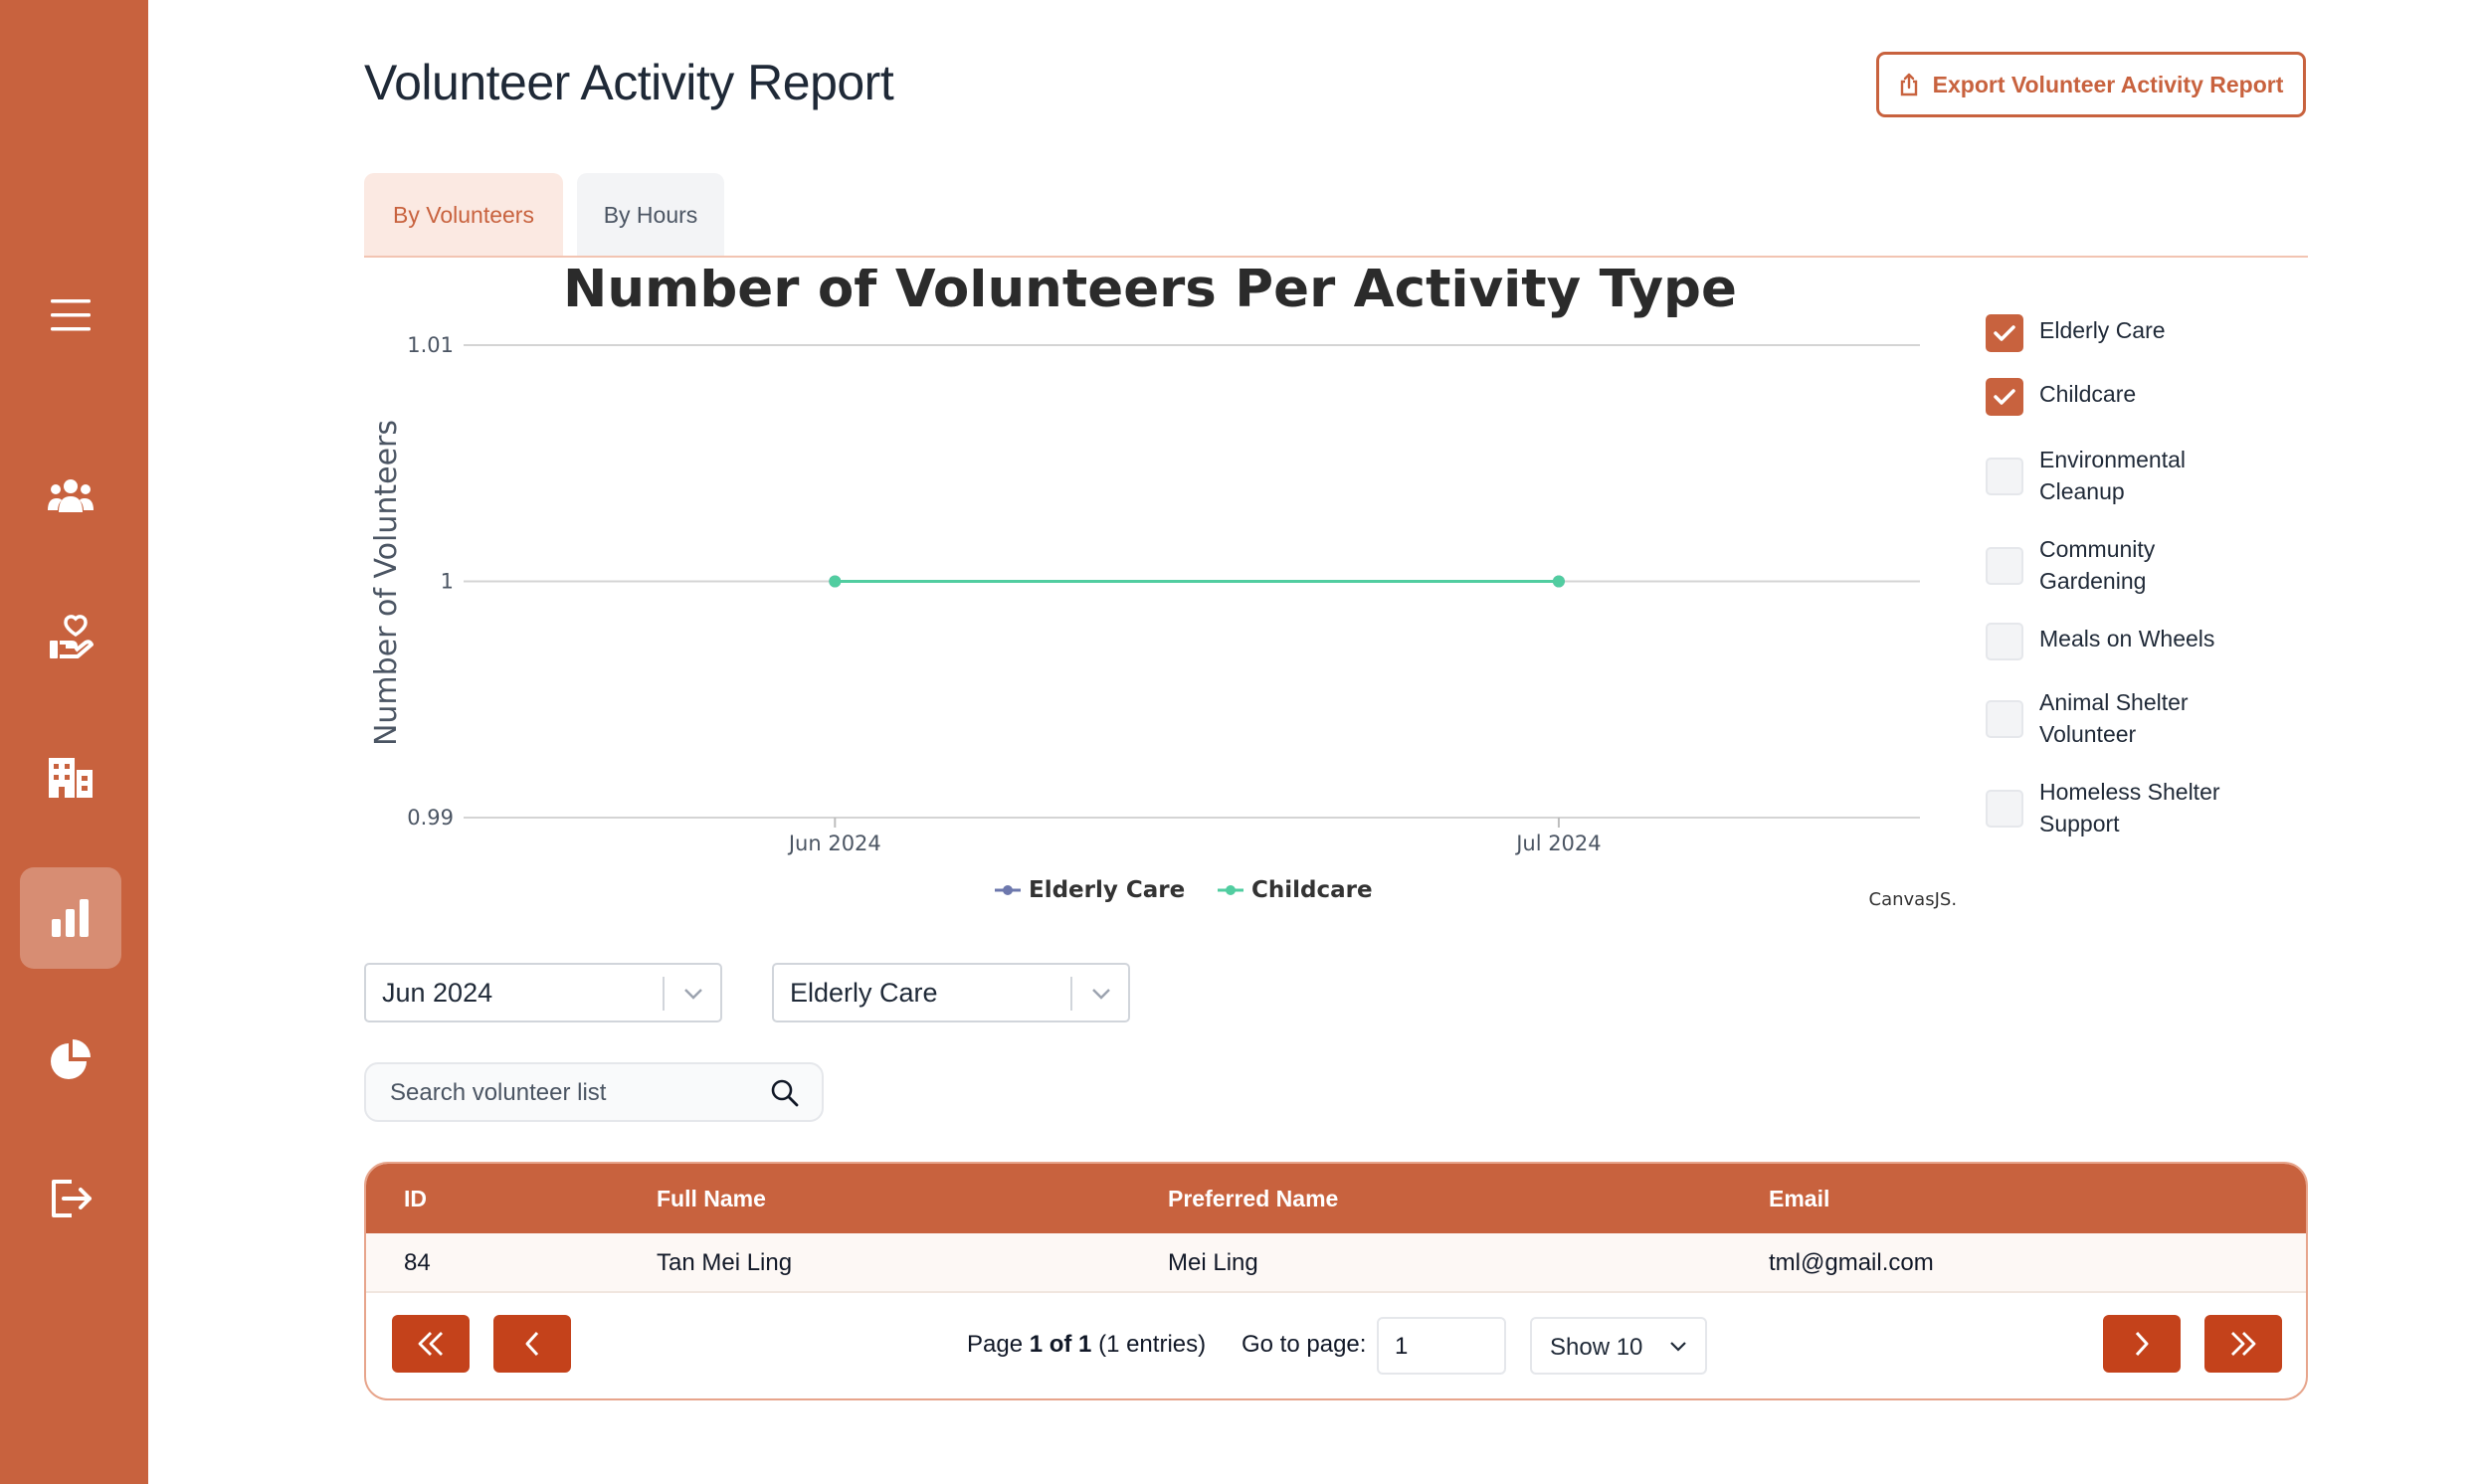  What do you see at coordinates (785, 1093) in the screenshot?
I see `search-icon` at bounding box center [785, 1093].